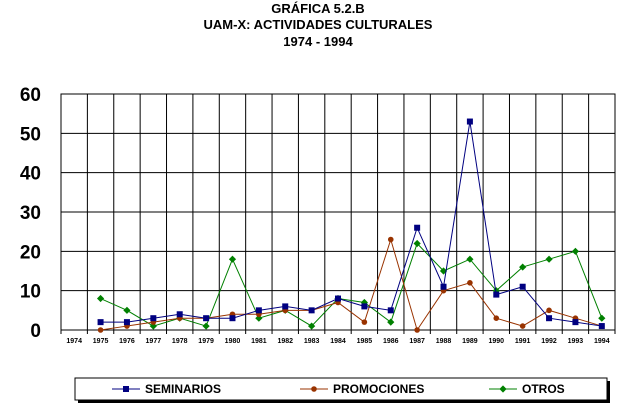 The width and height of the screenshot is (636, 409). I want to click on x-tick-label: 1982, so click(285, 341).